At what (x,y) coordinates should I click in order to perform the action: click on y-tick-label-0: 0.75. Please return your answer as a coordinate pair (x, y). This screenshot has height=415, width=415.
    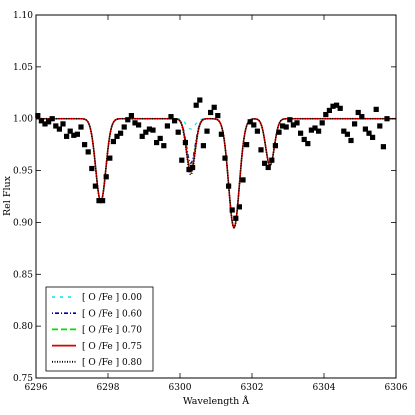
    Looking at the image, I should click on (23, 379).